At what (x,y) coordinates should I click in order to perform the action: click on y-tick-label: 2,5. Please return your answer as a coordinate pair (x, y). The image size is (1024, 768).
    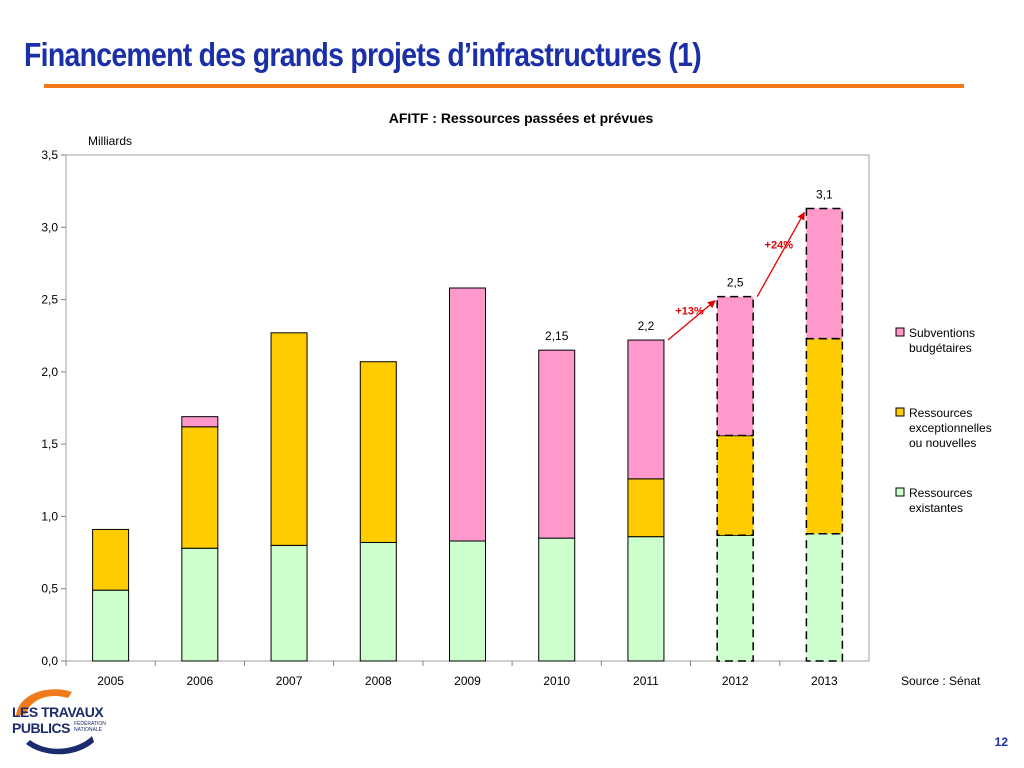
    Looking at the image, I should click on (49, 300).